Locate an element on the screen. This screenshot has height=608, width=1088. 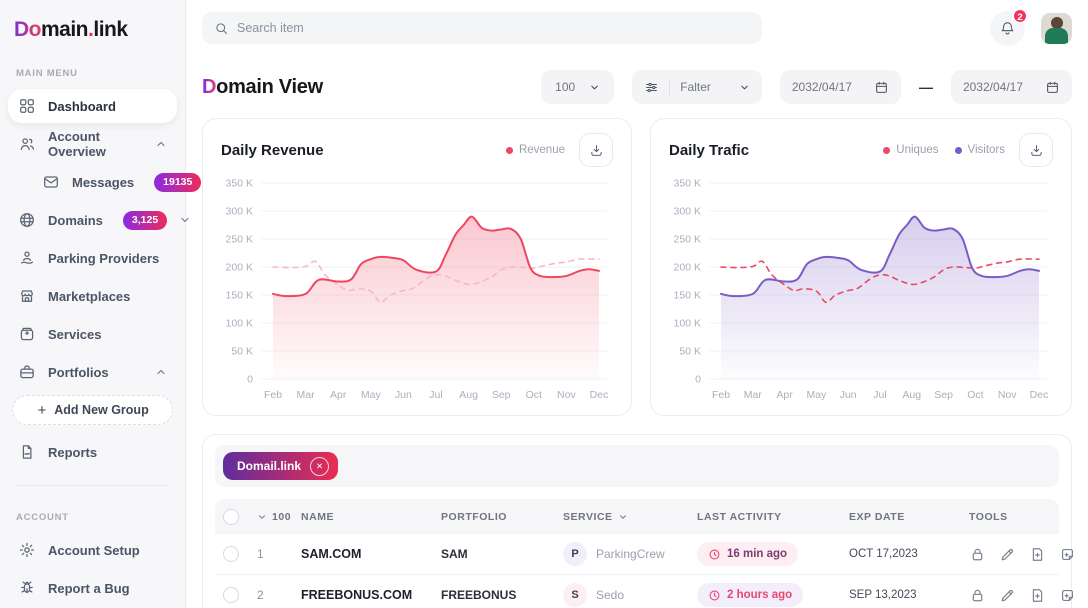
notifications-button: 2 is located at coordinates (1009, 26).